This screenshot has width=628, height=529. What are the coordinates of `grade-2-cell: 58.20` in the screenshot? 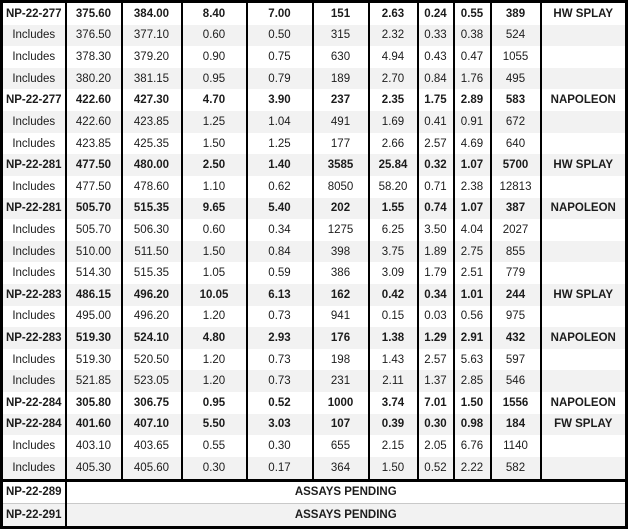 It's located at (393, 186).